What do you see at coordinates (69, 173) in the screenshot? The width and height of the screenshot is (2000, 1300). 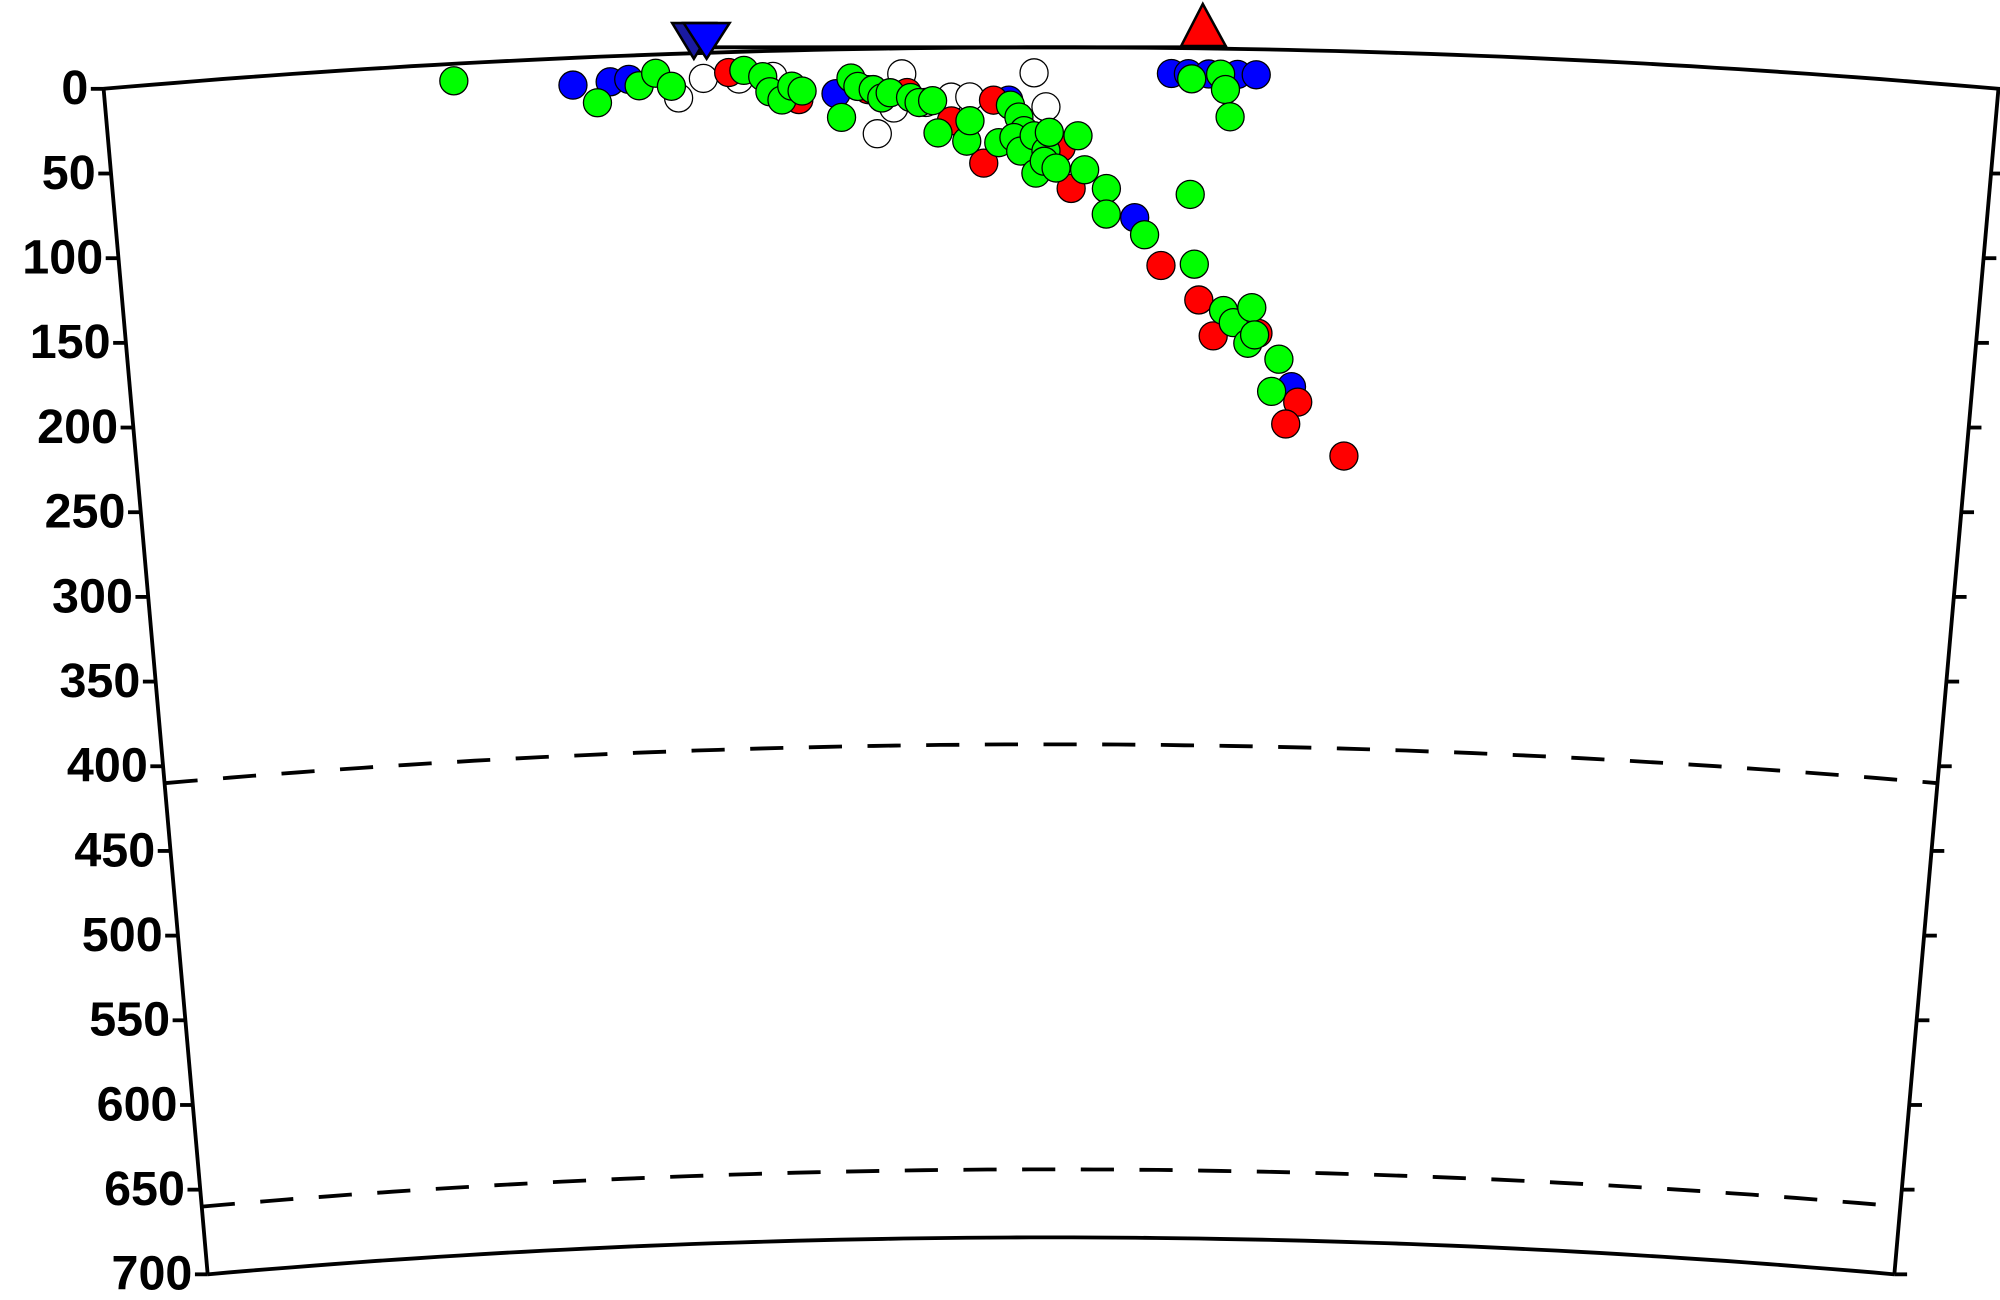 I see `y-tick-label: 50` at bounding box center [69, 173].